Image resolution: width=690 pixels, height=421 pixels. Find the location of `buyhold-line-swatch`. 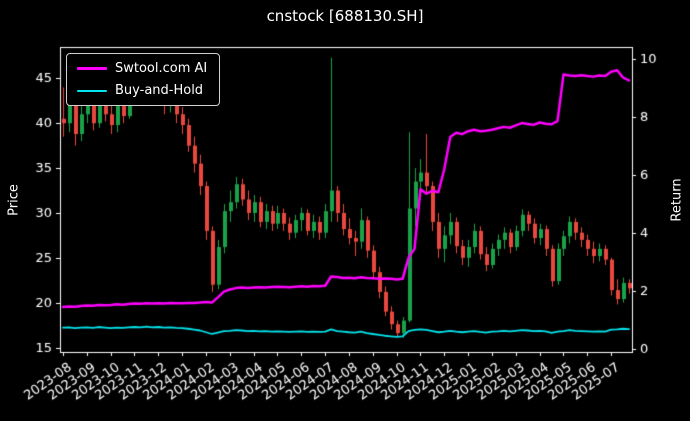

buyhold-line-swatch is located at coordinates (92, 90).